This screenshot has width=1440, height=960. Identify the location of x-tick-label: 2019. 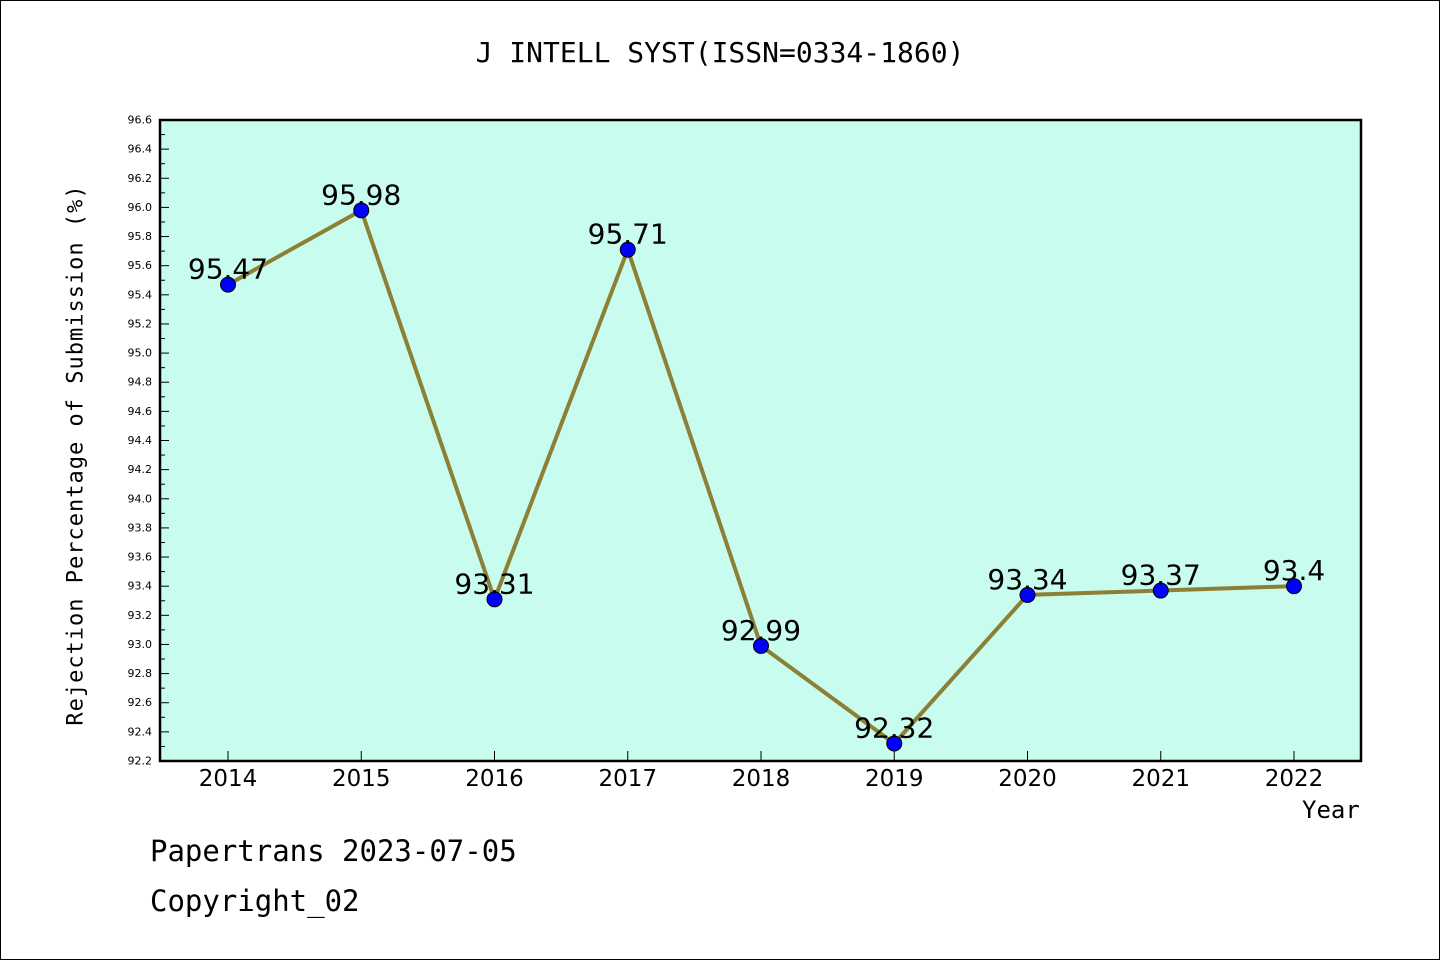
(894, 779).